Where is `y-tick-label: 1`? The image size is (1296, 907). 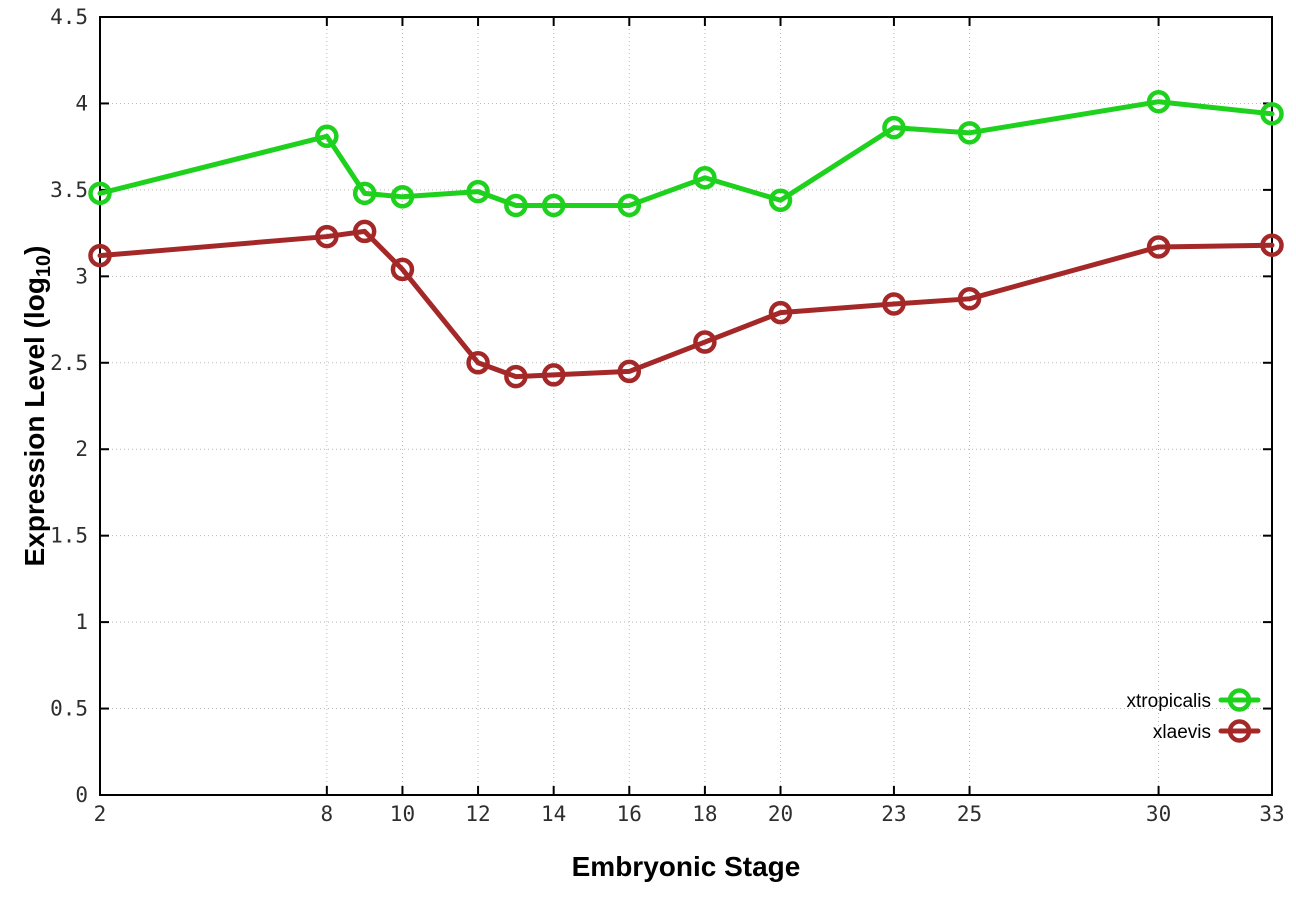
y-tick-label: 1 is located at coordinates (81, 622).